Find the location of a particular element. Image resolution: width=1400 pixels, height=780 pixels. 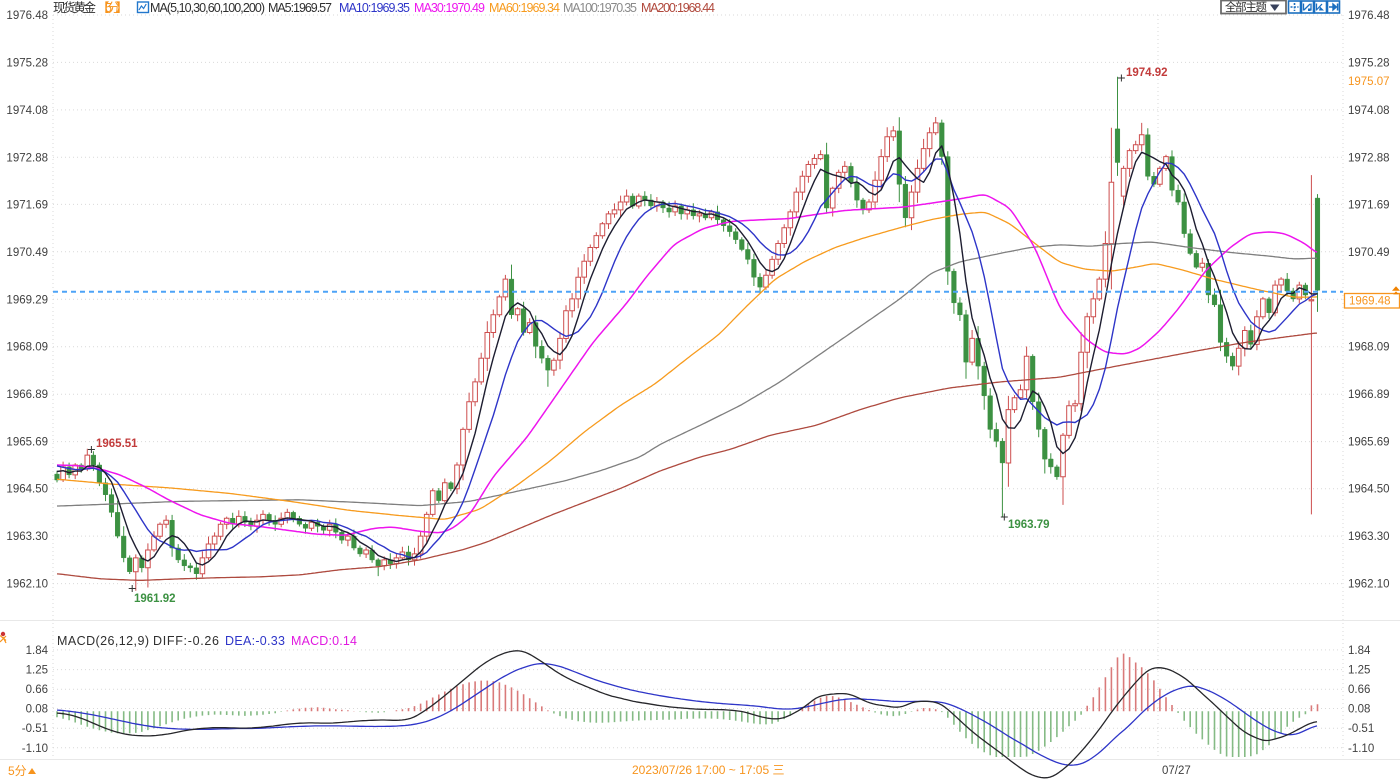

svg-text: 1963.79 is located at coordinates (1029, 525).